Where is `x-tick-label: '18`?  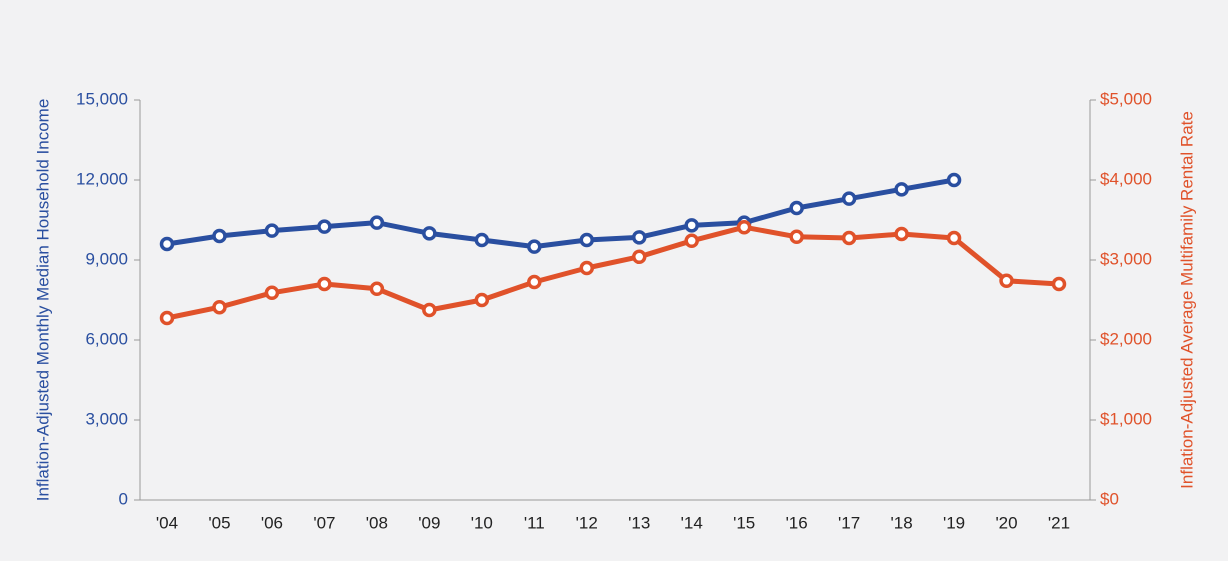 x-tick-label: '18 is located at coordinates (902, 522).